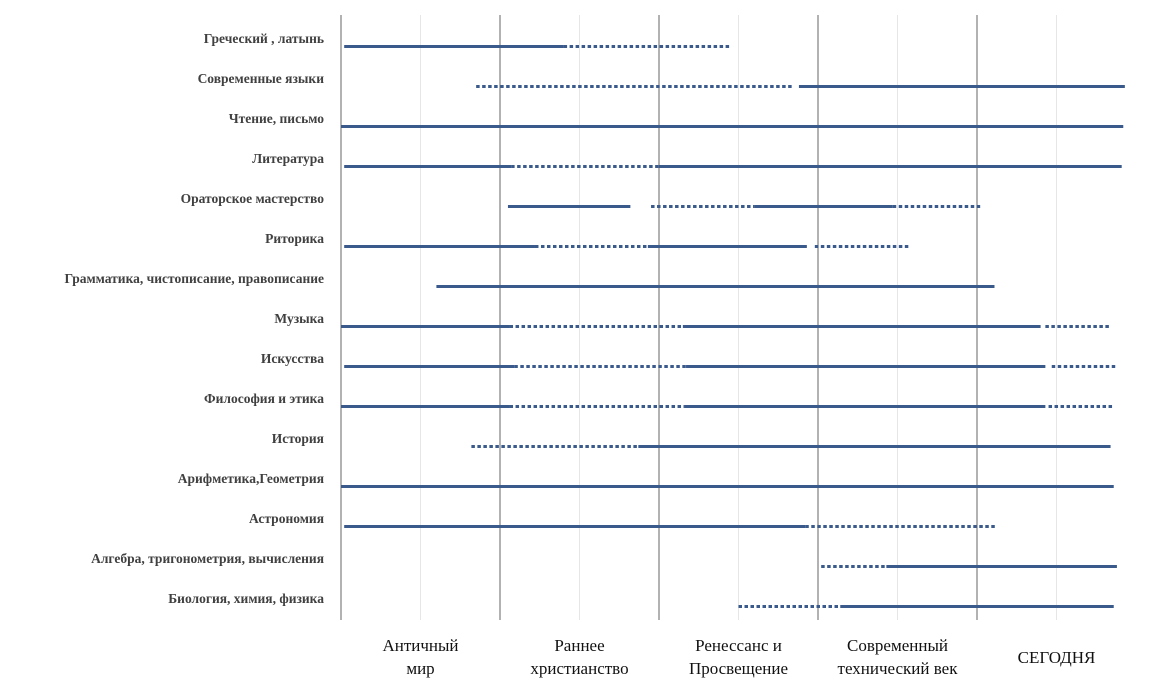 Image resolution: width=1150 pixels, height=681 pixels. I want to click on subject-label: Астрономия, so click(286, 518).